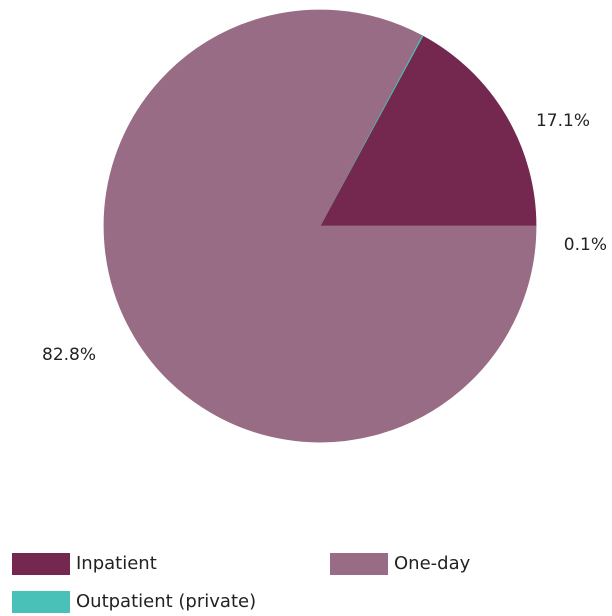 This screenshot has height=616, width=612. What do you see at coordinates (307, 583) in the screenshot?
I see `chart-legend: Inpatient One-day Outpatient (private)` at bounding box center [307, 583].